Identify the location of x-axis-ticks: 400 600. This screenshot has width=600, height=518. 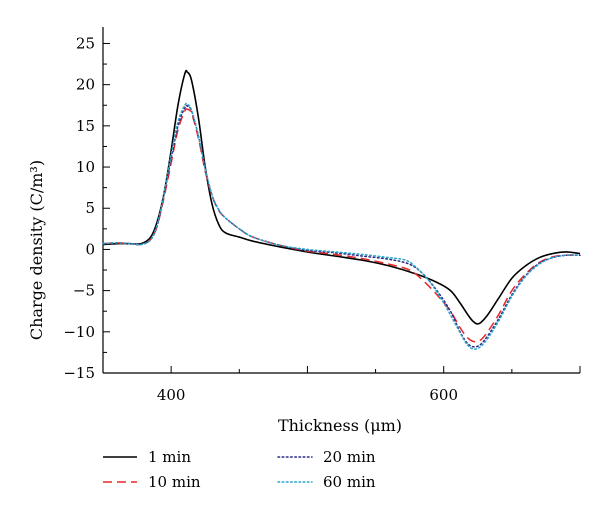
(341, 385).